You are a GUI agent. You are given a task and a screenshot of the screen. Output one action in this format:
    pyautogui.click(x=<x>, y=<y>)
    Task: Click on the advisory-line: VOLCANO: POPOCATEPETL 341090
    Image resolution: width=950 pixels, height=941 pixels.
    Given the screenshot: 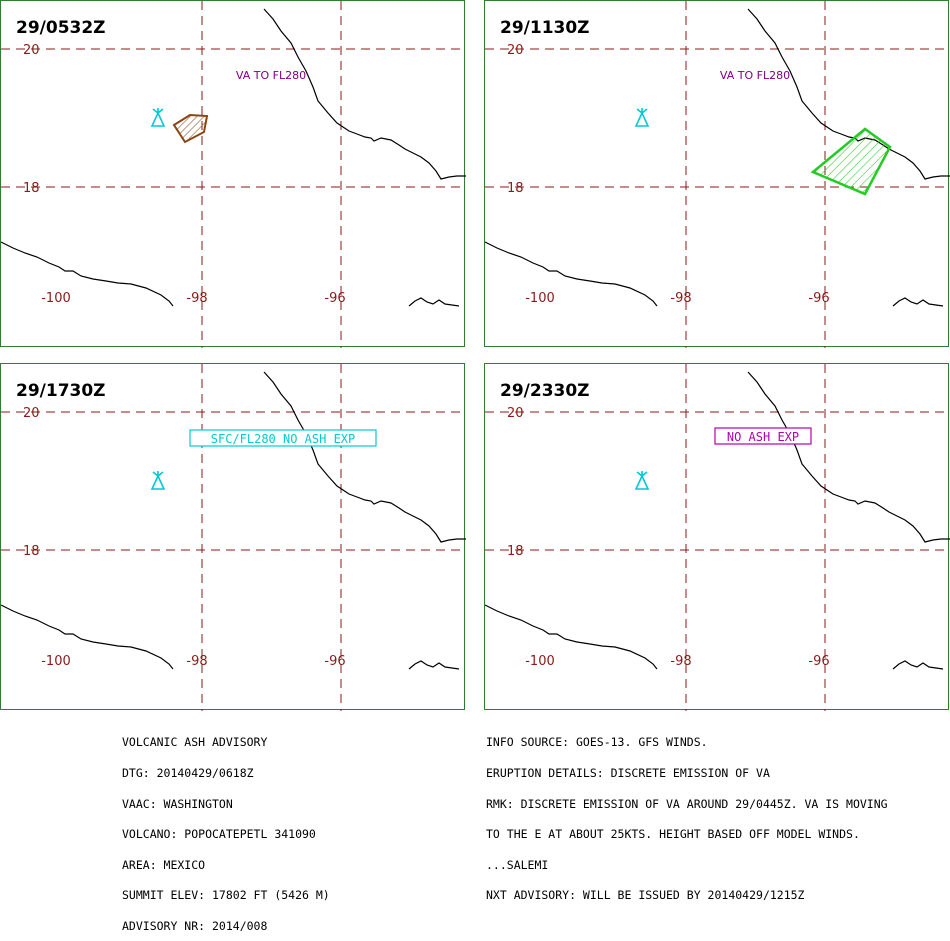 What is the action you would take?
    pyautogui.click(x=219, y=834)
    